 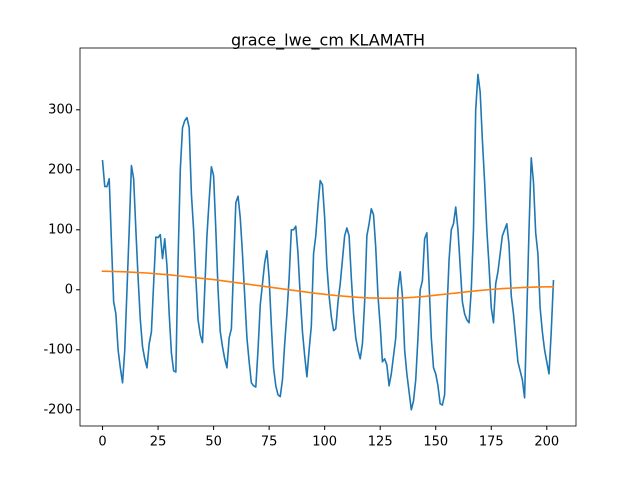 I want to click on x-tick-label: 25, so click(x=158, y=442).